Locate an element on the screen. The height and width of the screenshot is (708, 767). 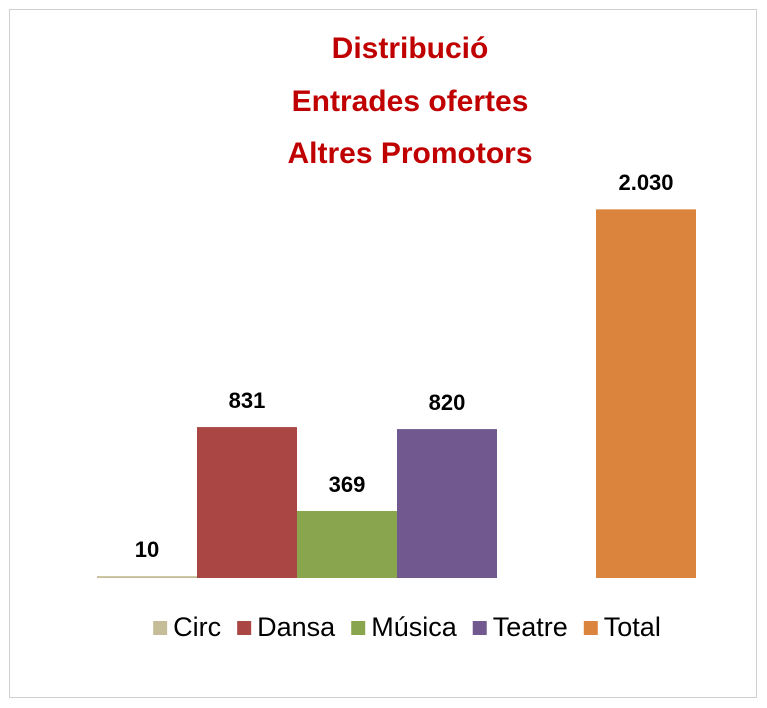
data-label: 820 is located at coordinates (447, 402).